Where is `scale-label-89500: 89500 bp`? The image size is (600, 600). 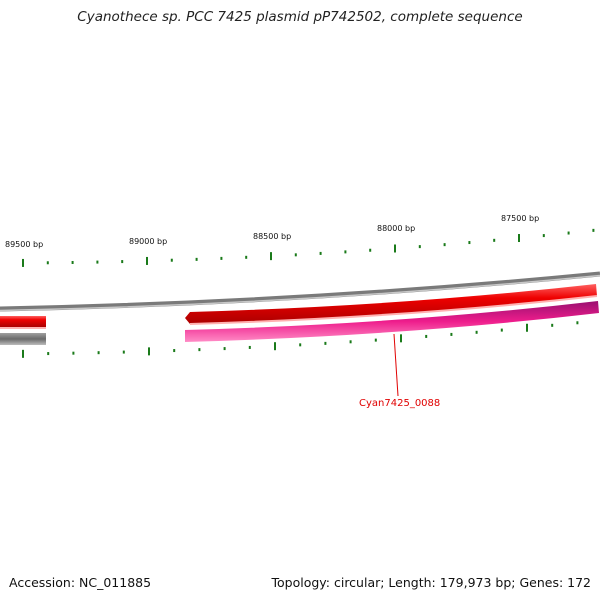
scale-label-89500: 89500 bp is located at coordinates (24, 244).